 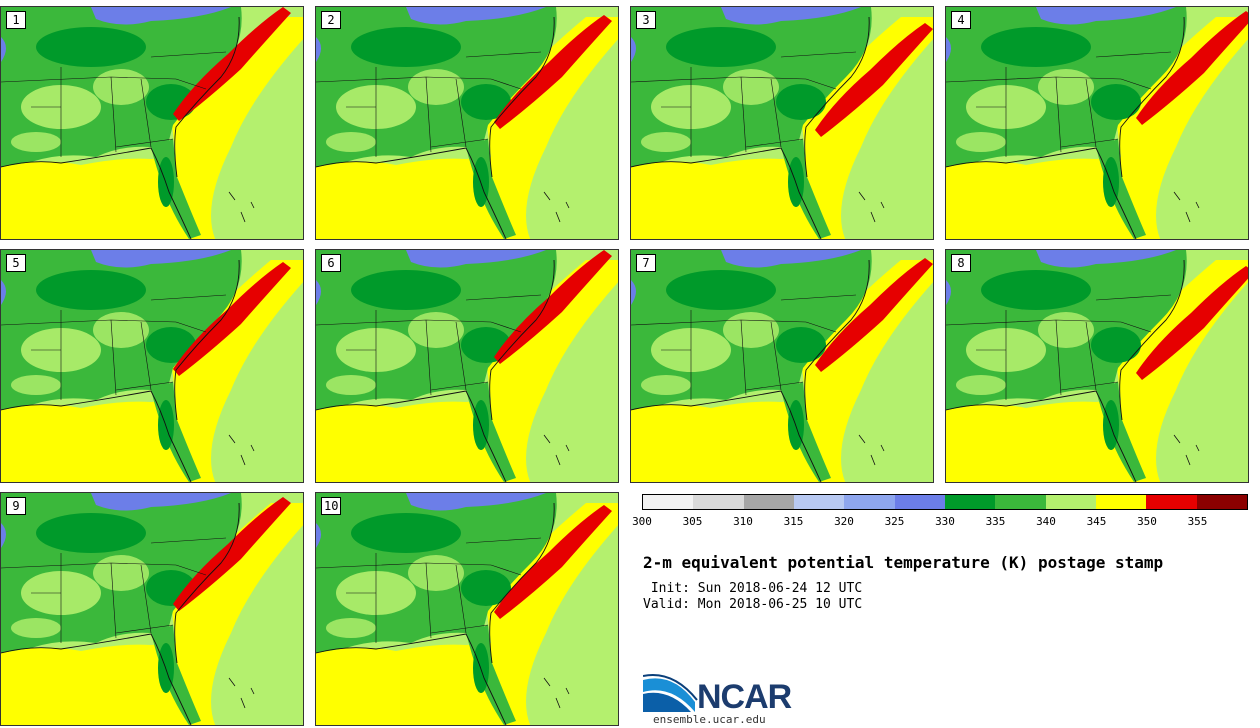 I want to click on member-panel: 2, so click(x=467, y=123).